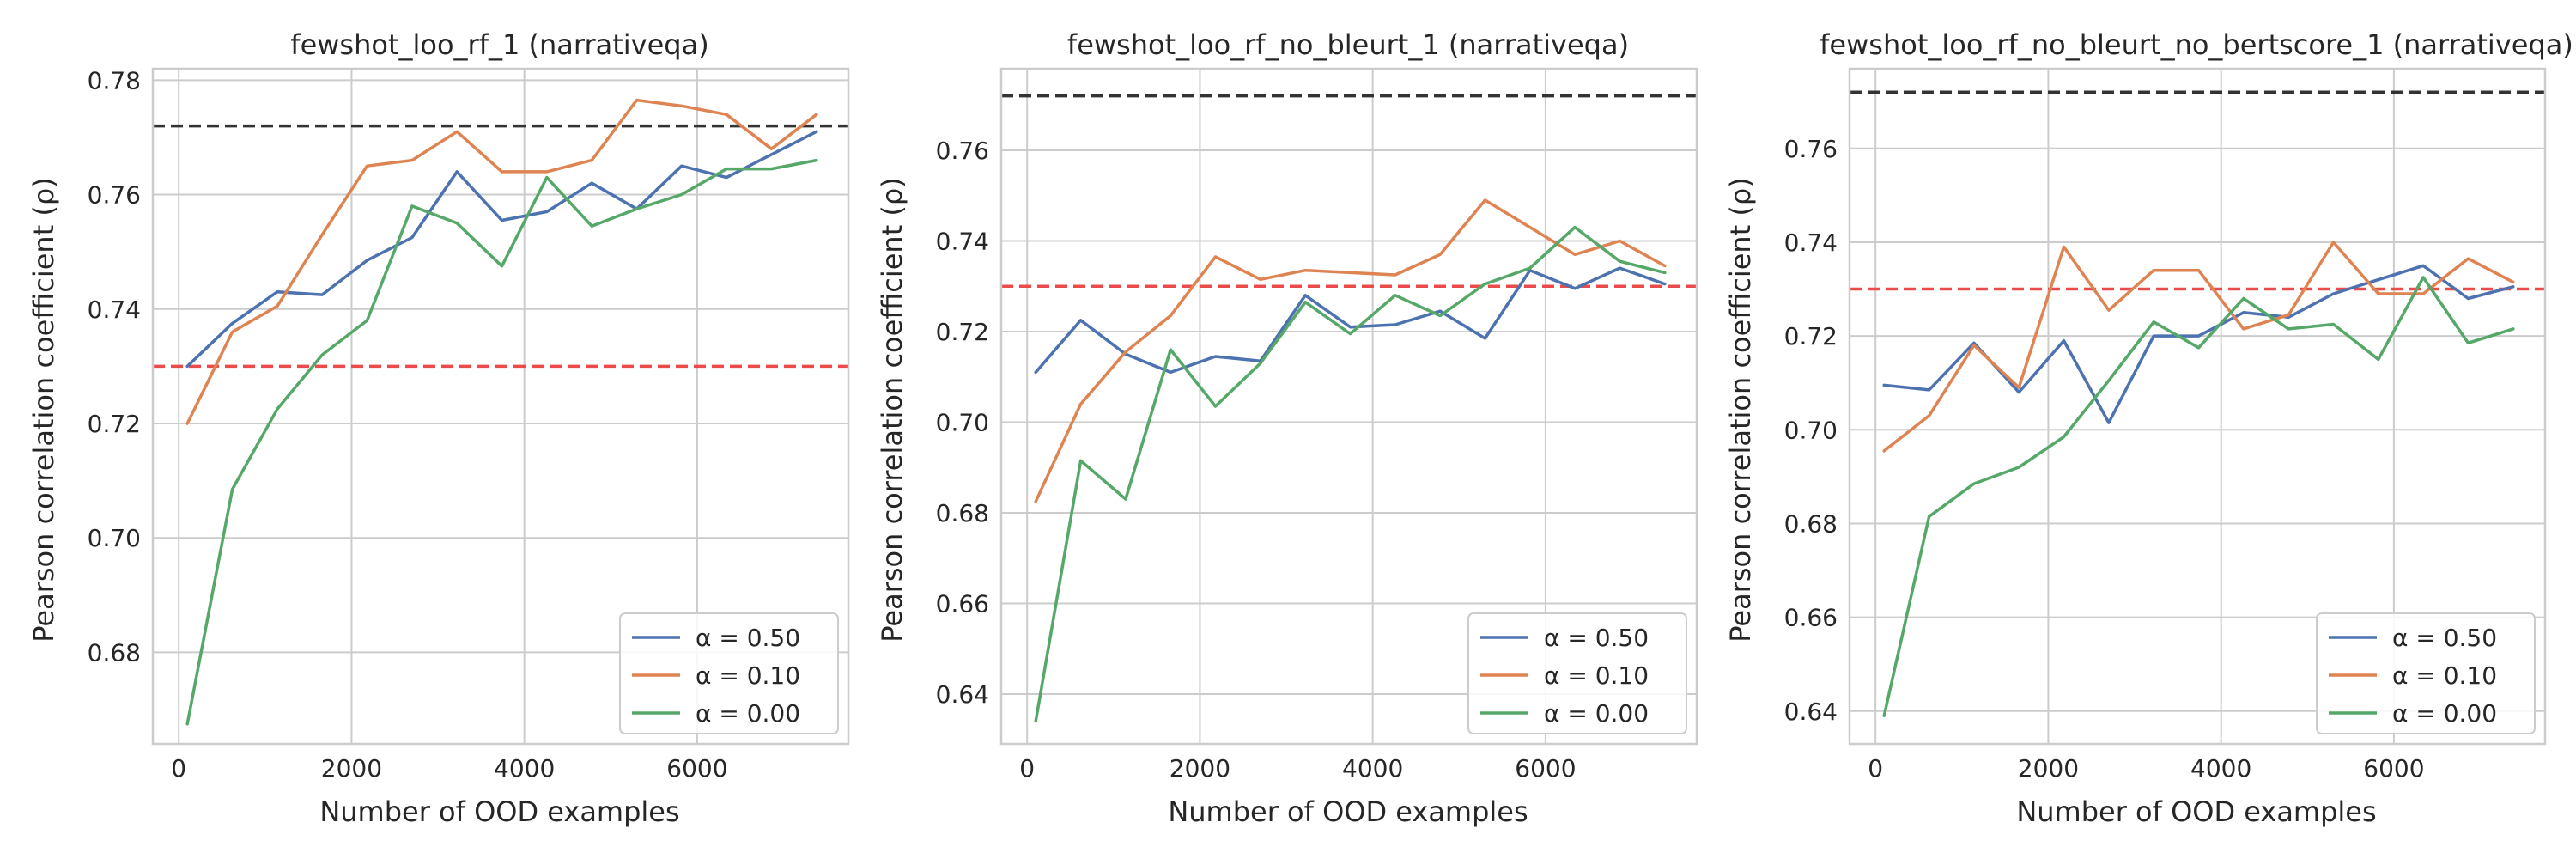 The width and height of the screenshot is (2576, 859). What do you see at coordinates (499, 44) in the screenshot?
I see `chart-title: fewshot_loo_rf_1 (narrativeqa)` at bounding box center [499, 44].